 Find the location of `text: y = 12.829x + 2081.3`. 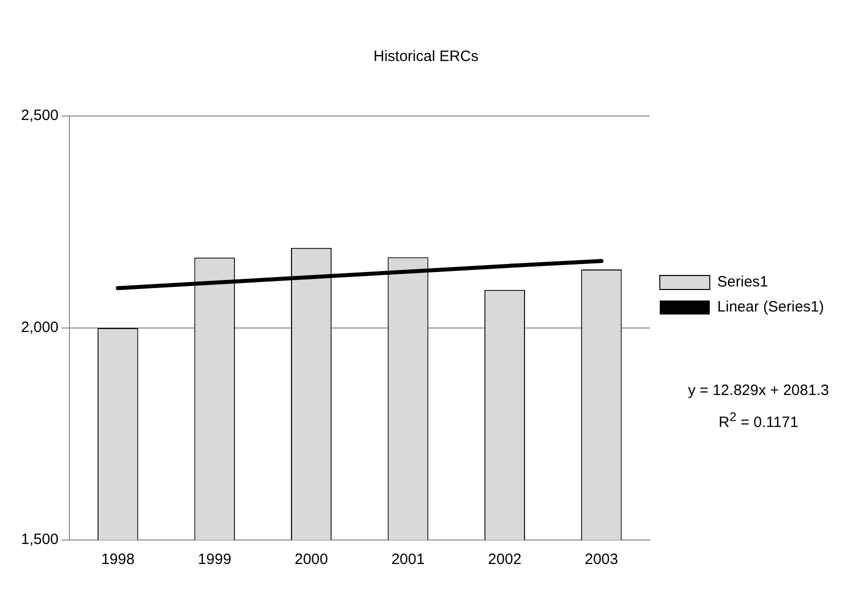

text: y = 12.829x + 2081.3 is located at coordinates (758, 391).